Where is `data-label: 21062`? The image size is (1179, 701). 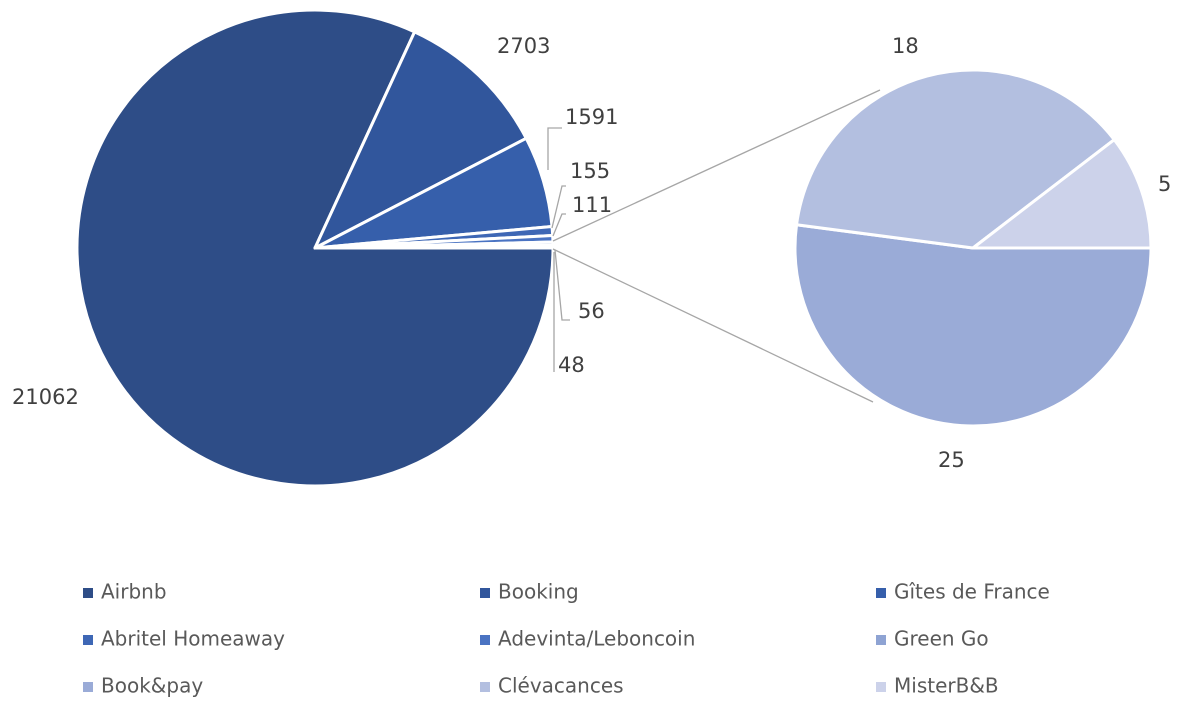
data-label: 21062 is located at coordinates (45, 397).